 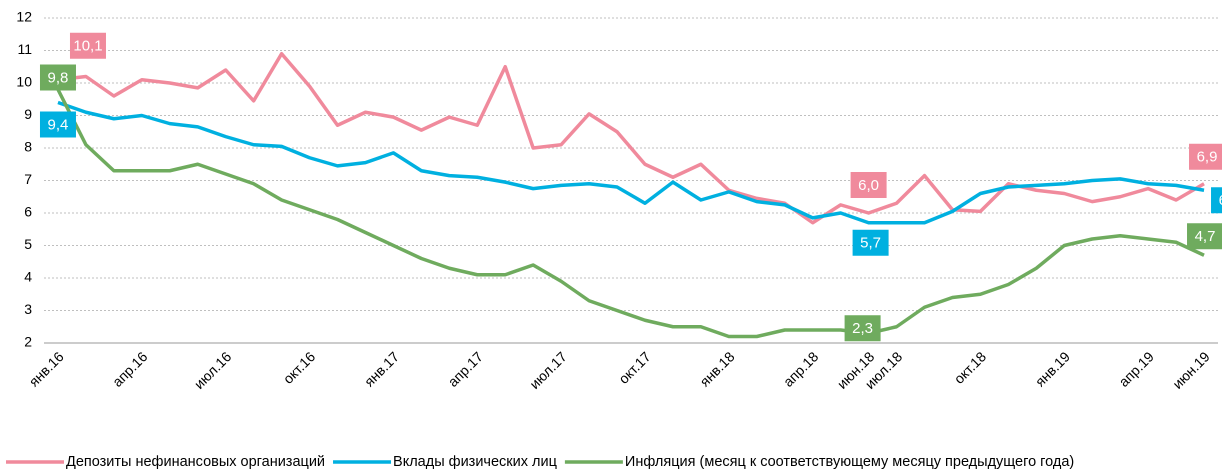 I want to click on x-tick-label: апр.17, so click(x=466, y=369).